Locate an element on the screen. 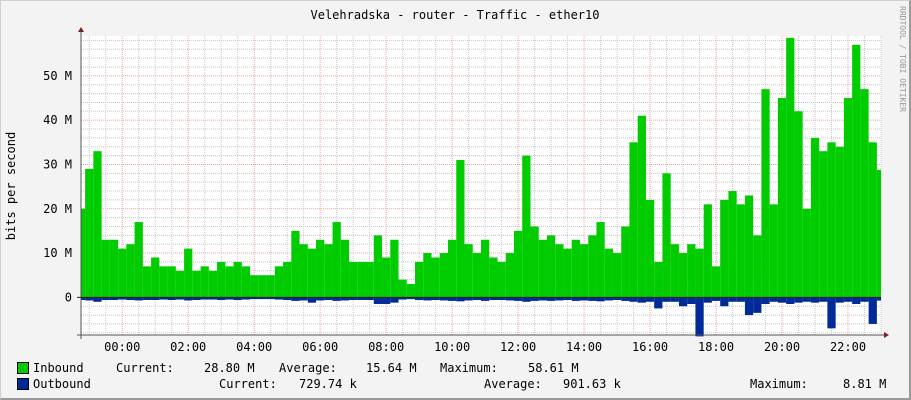 The image size is (911, 400). x-tick-label: 06:00 is located at coordinates (320, 347).